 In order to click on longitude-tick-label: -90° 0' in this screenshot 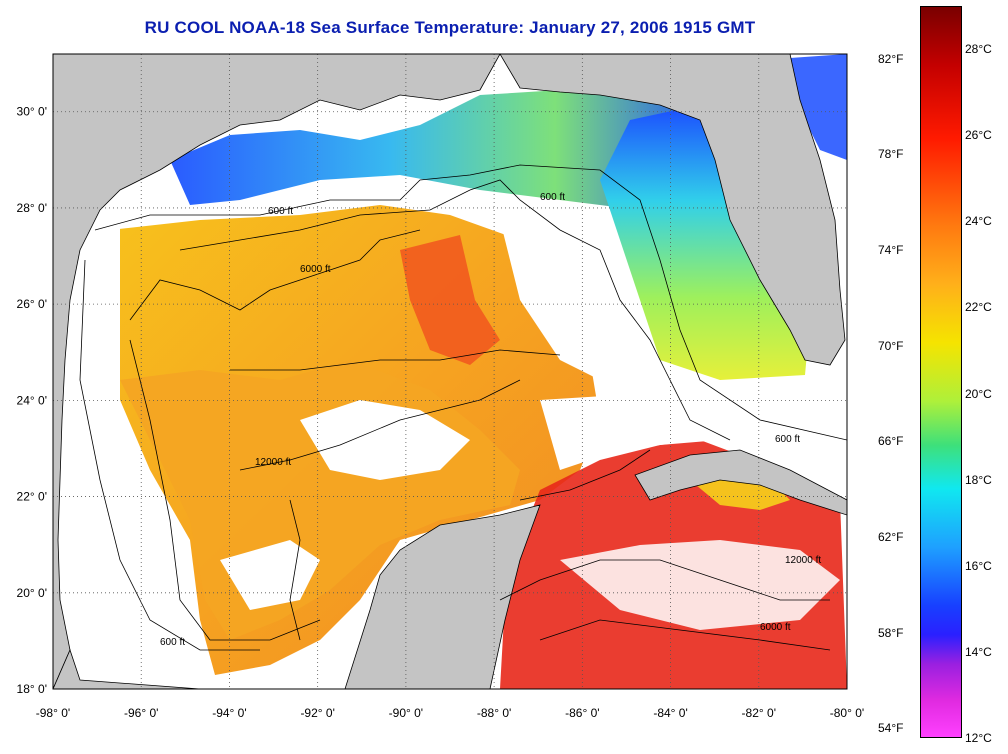, I will do `click(406, 713)`.